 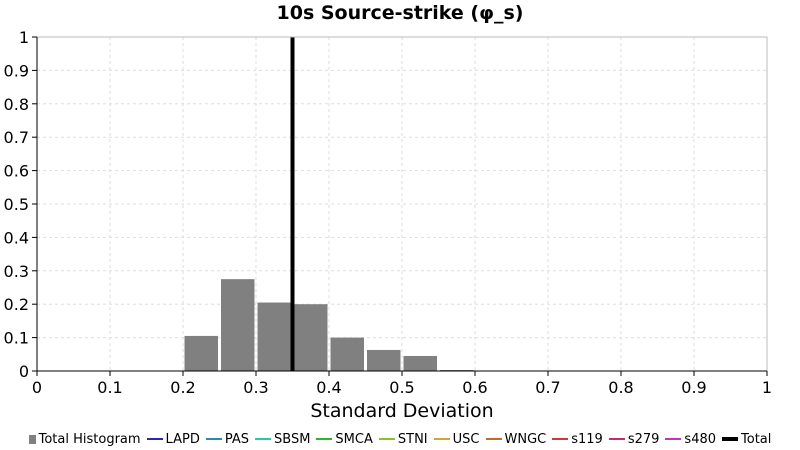 I want to click on x-tick-label: 0, so click(x=37, y=387).